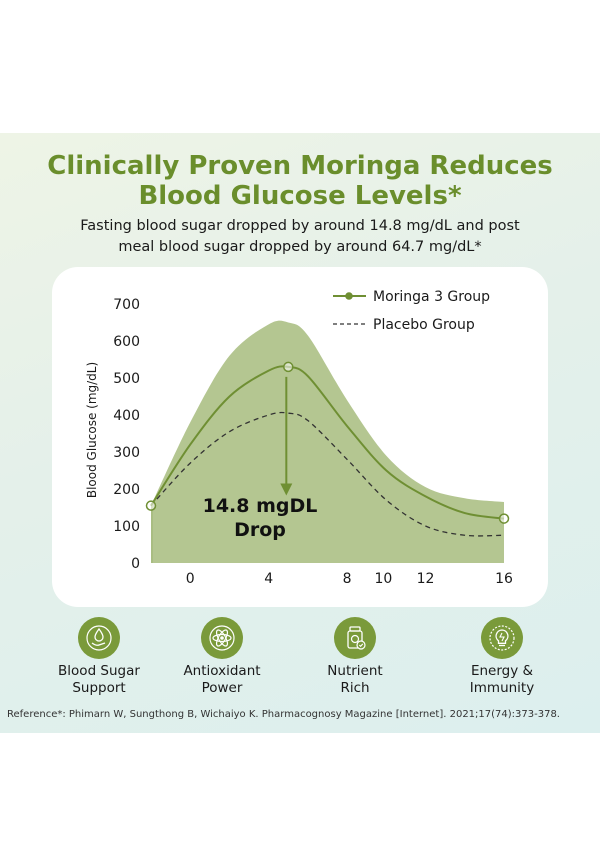  What do you see at coordinates (99, 671) in the screenshot?
I see `feature-label-line-1: Blood Sugar` at bounding box center [99, 671].